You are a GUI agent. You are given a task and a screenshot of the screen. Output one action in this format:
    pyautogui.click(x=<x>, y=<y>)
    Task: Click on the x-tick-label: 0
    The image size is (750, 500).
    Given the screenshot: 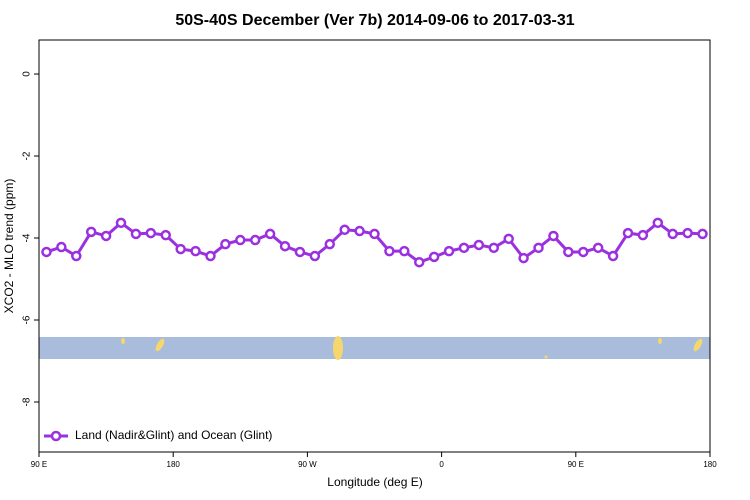 What is the action you would take?
    pyautogui.click(x=441, y=464)
    